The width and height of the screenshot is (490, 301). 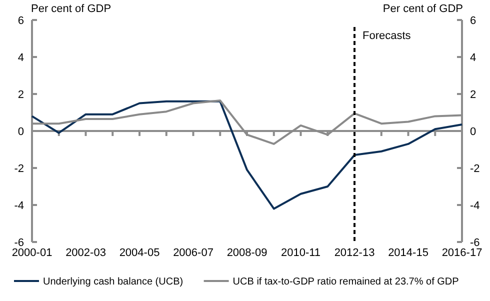 I want to click on y-tick-label: 4, so click(x=21, y=58).